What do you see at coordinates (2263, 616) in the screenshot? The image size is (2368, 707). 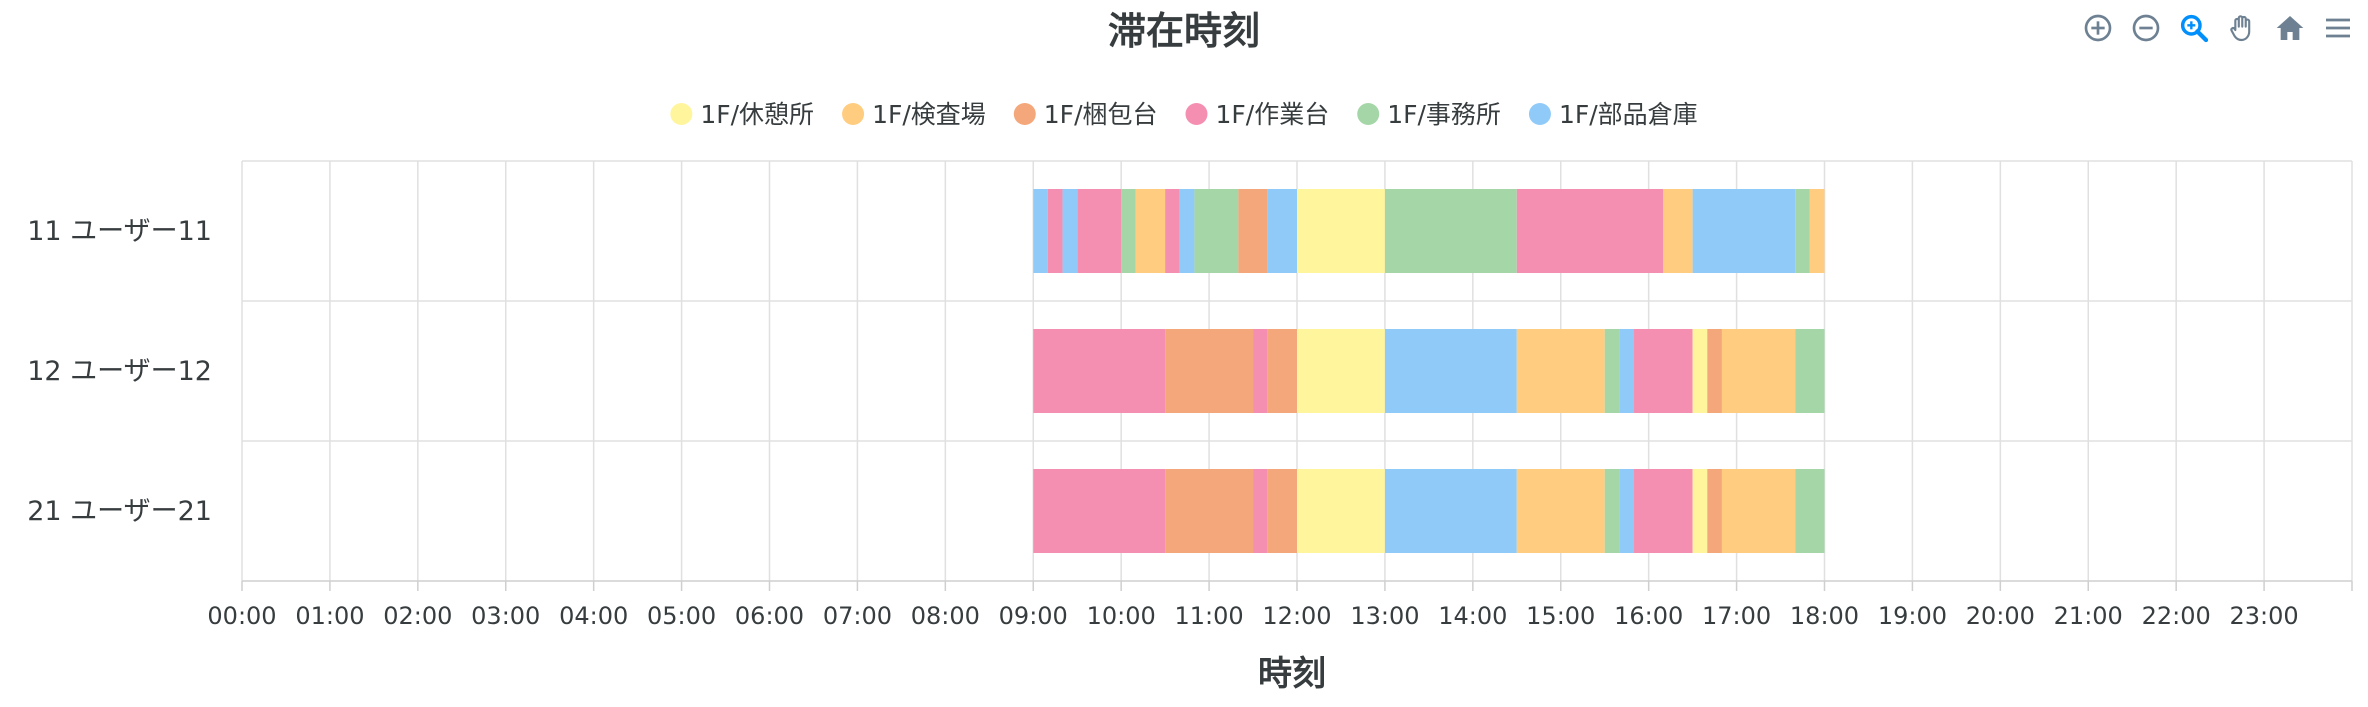 I see `x-tick-label: 23:00` at bounding box center [2263, 616].